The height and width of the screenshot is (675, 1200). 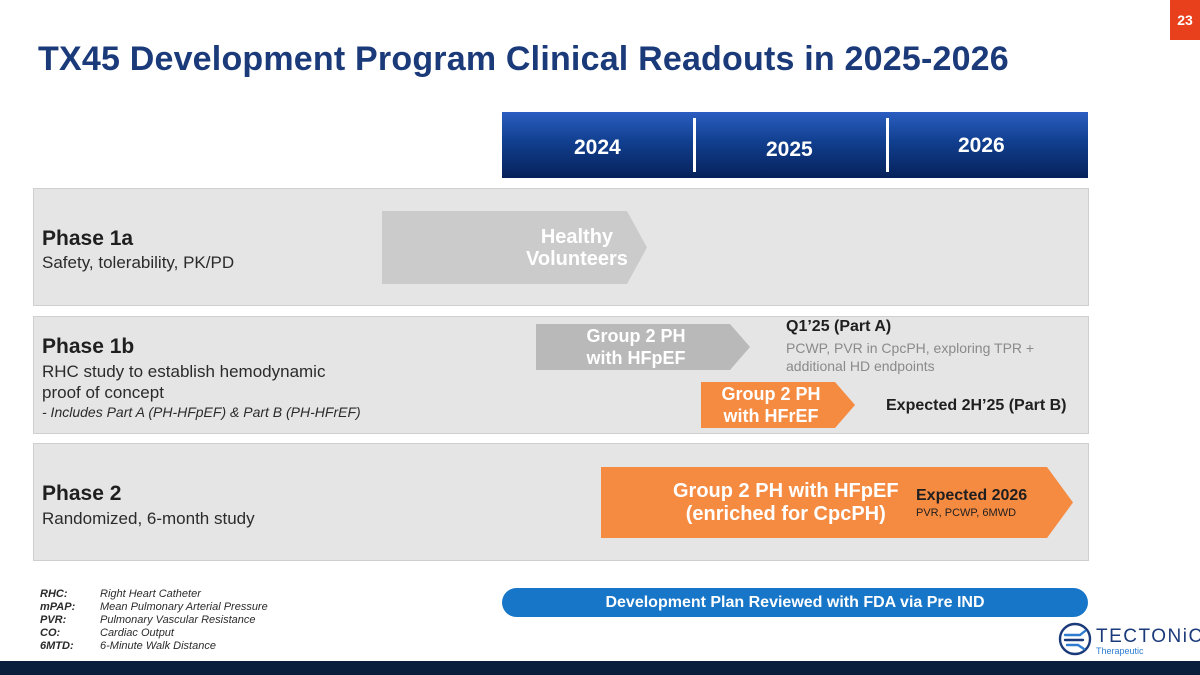 I want to click on page-number: 23, so click(x=1185, y=20).